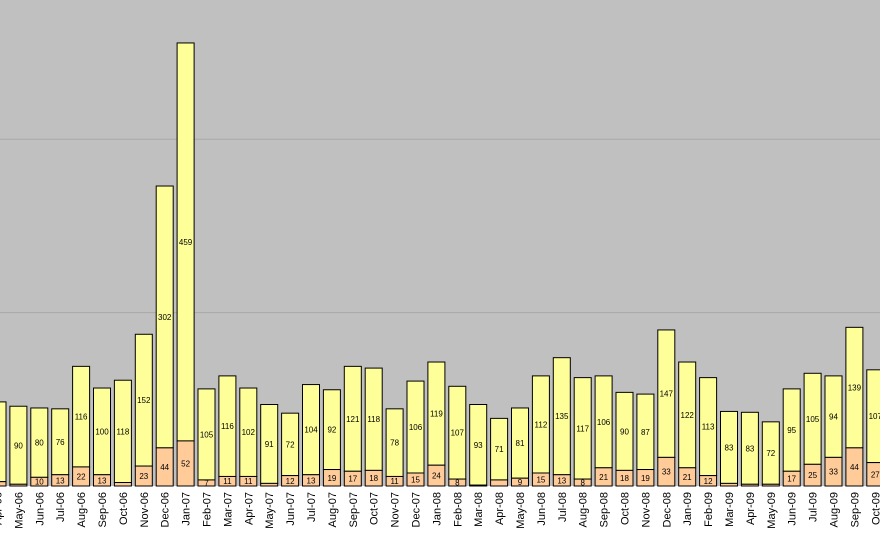  I want to click on data-label-top: 90, so click(624, 431).